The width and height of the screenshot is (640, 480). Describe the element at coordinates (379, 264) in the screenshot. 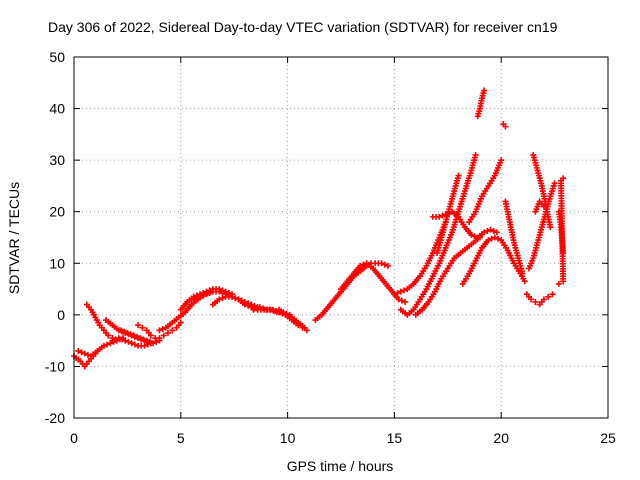

I see `series-arc-p` at that location.